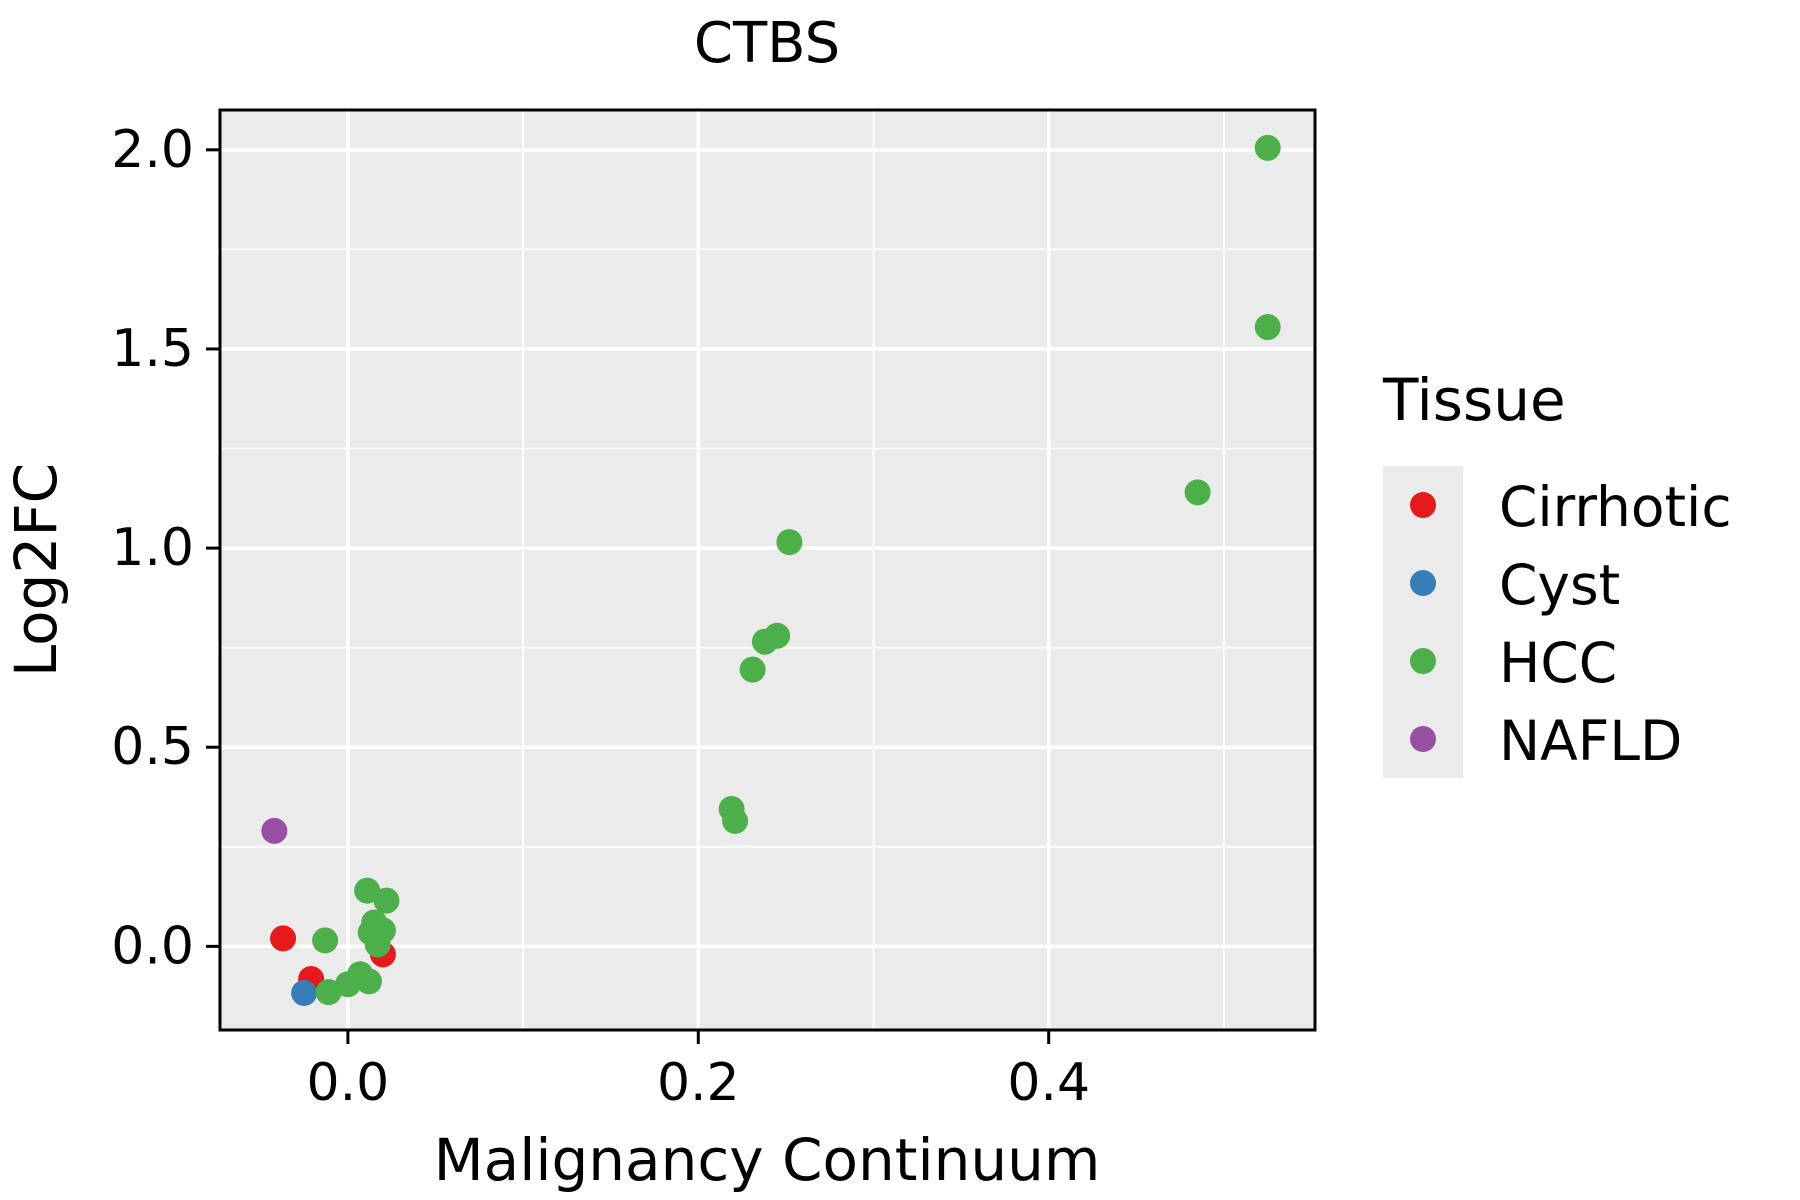 The width and height of the screenshot is (1800, 1200). Describe the element at coordinates (767, 1160) in the screenshot. I see `x-axis-label: Malignancy Continuum` at that location.